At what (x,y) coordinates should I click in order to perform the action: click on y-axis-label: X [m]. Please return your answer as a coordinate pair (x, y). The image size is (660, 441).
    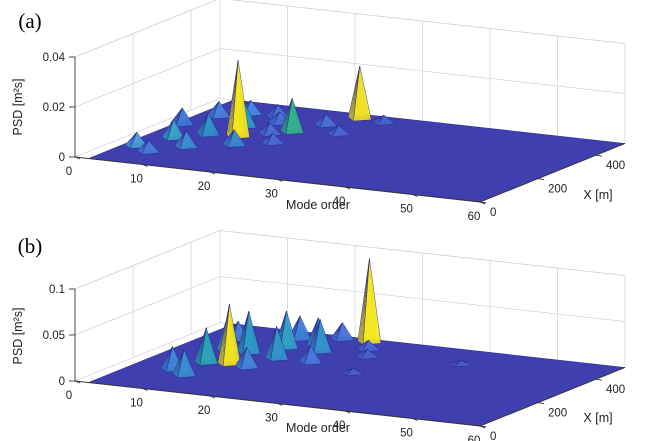
    Looking at the image, I should click on (597, 195).